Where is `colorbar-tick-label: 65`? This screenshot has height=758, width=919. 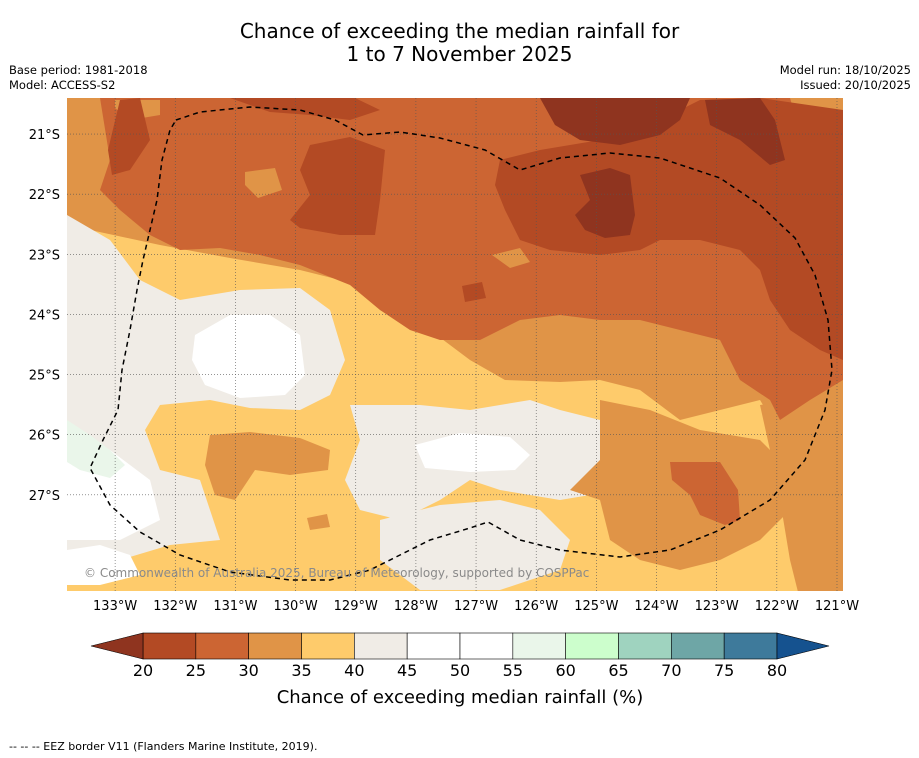 colorbar-tick-label: 65 is located at coordinates (618, 670).